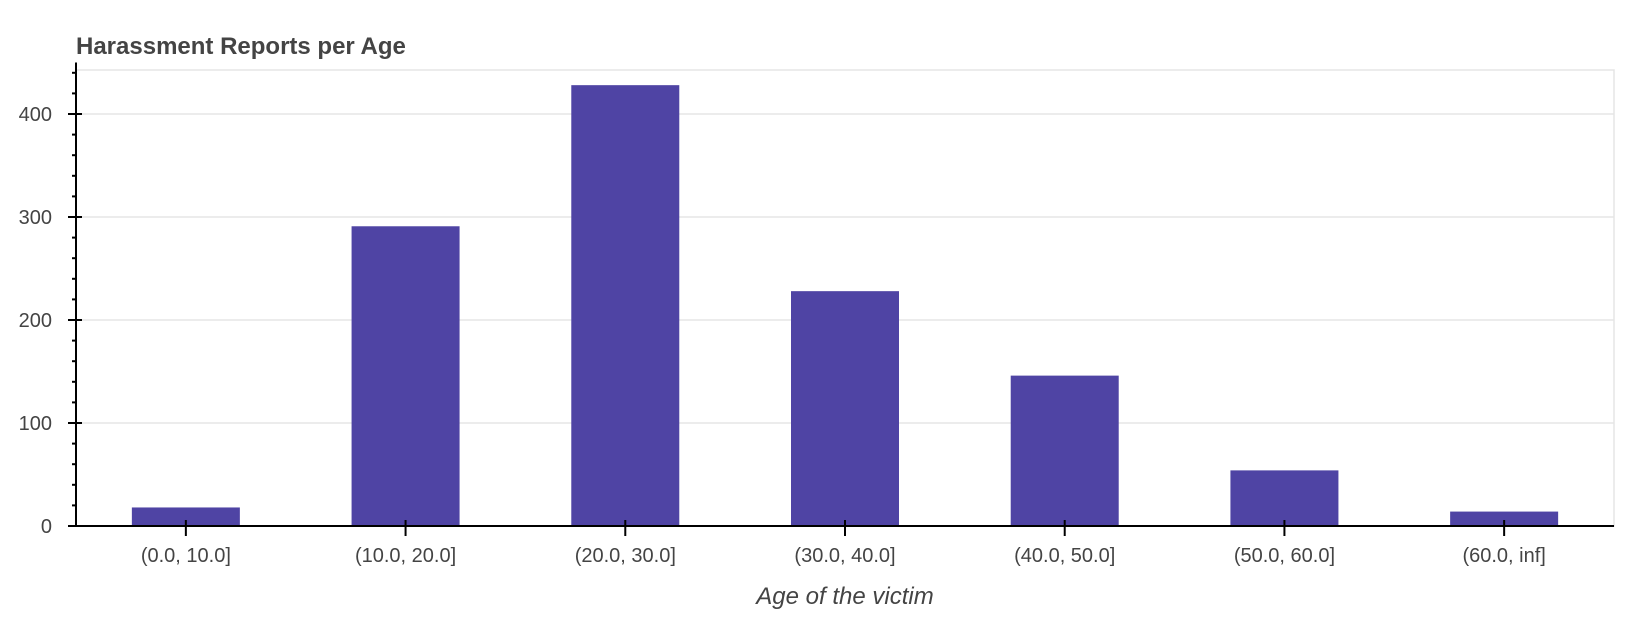  I want to click on y-tick-label: 200, so click(35, 321).